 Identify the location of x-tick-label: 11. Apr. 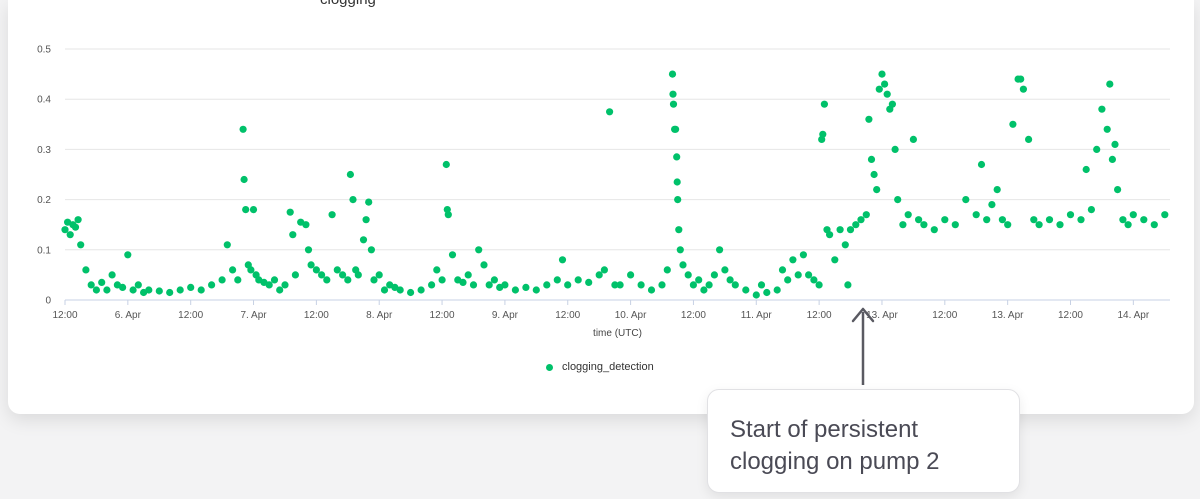
(757, 315).